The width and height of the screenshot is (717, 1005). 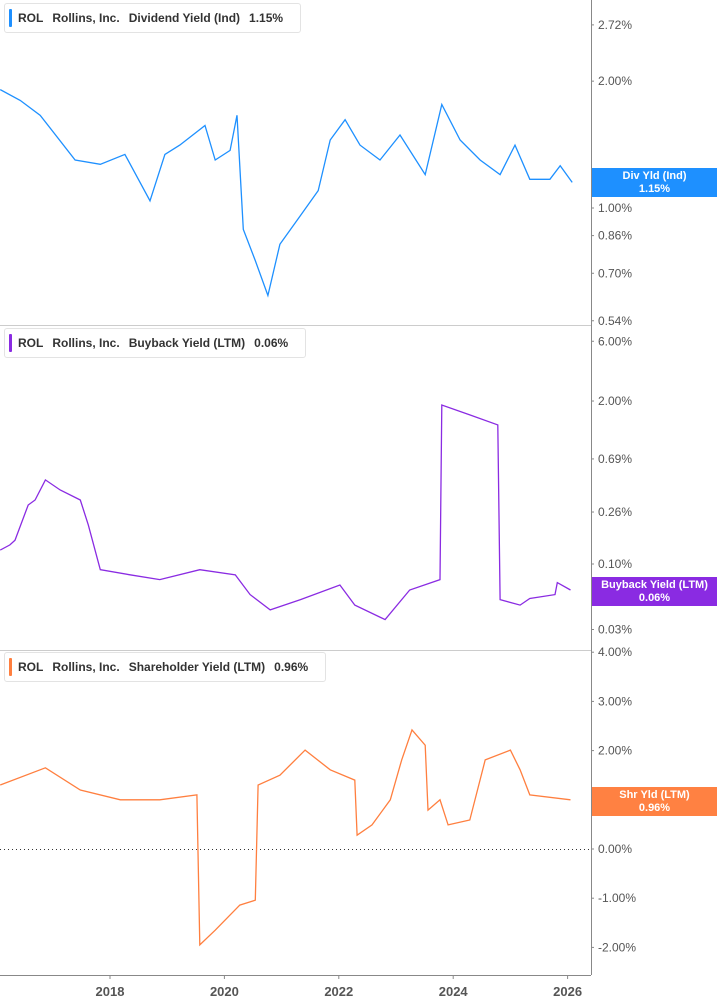 I want to click on legend-metric: Buyback Yield (LTM), so click(x=187, y=343).